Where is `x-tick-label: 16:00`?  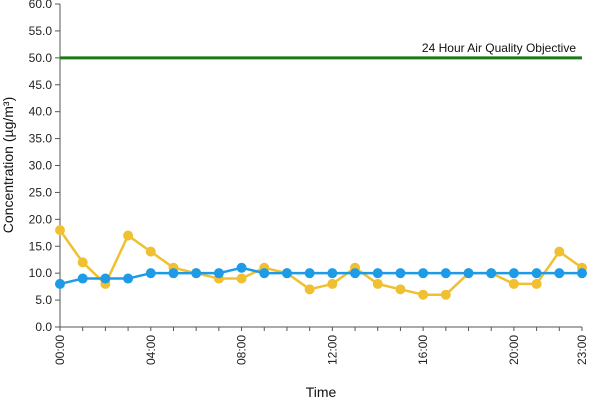
x-tick-label: 16:00 is located at coordinates (423, 350).